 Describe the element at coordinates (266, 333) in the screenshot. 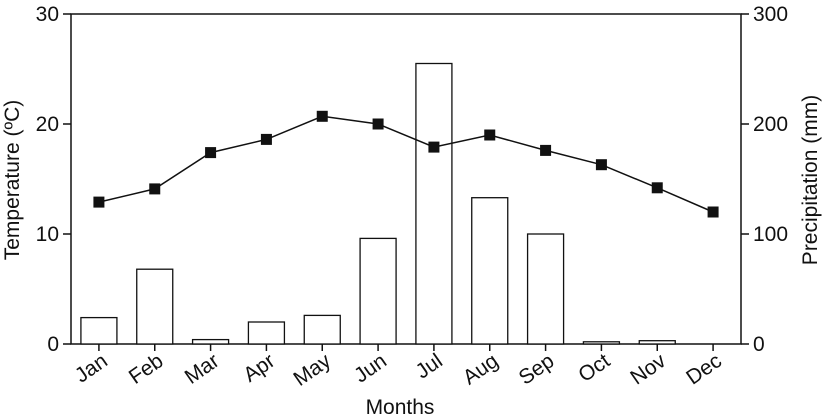

I see `precipitation-bar-apr` at that location.